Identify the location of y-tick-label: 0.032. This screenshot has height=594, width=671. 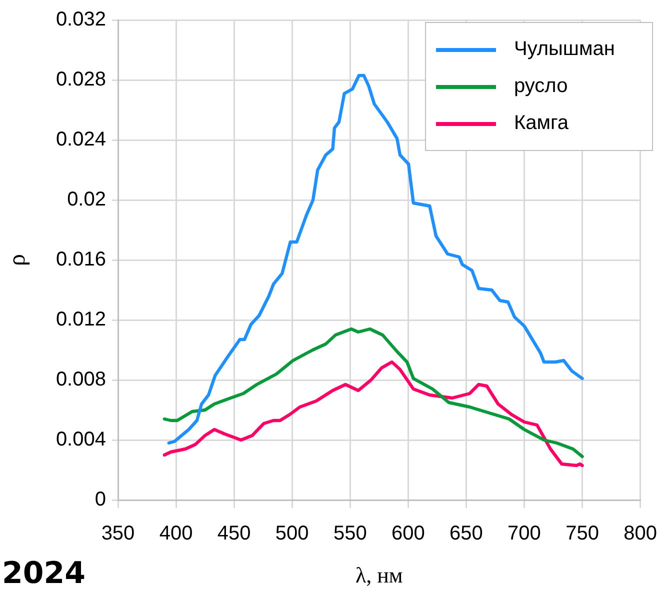
(81, 19).